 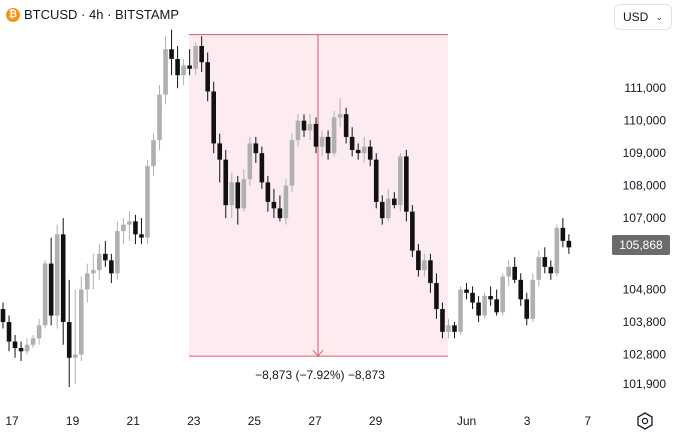 What do you see at coordinates (92, 14) in the screenshot?
I see `symbol-header: ₿ BTCUSD · 4h · BITSTAMP` at bounding box center [92, 14].